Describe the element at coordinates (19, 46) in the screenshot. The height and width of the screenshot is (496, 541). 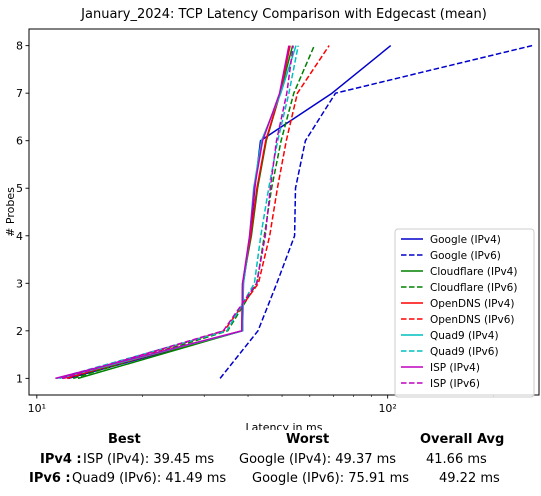
I see `y-tick-label: 8` at that location.